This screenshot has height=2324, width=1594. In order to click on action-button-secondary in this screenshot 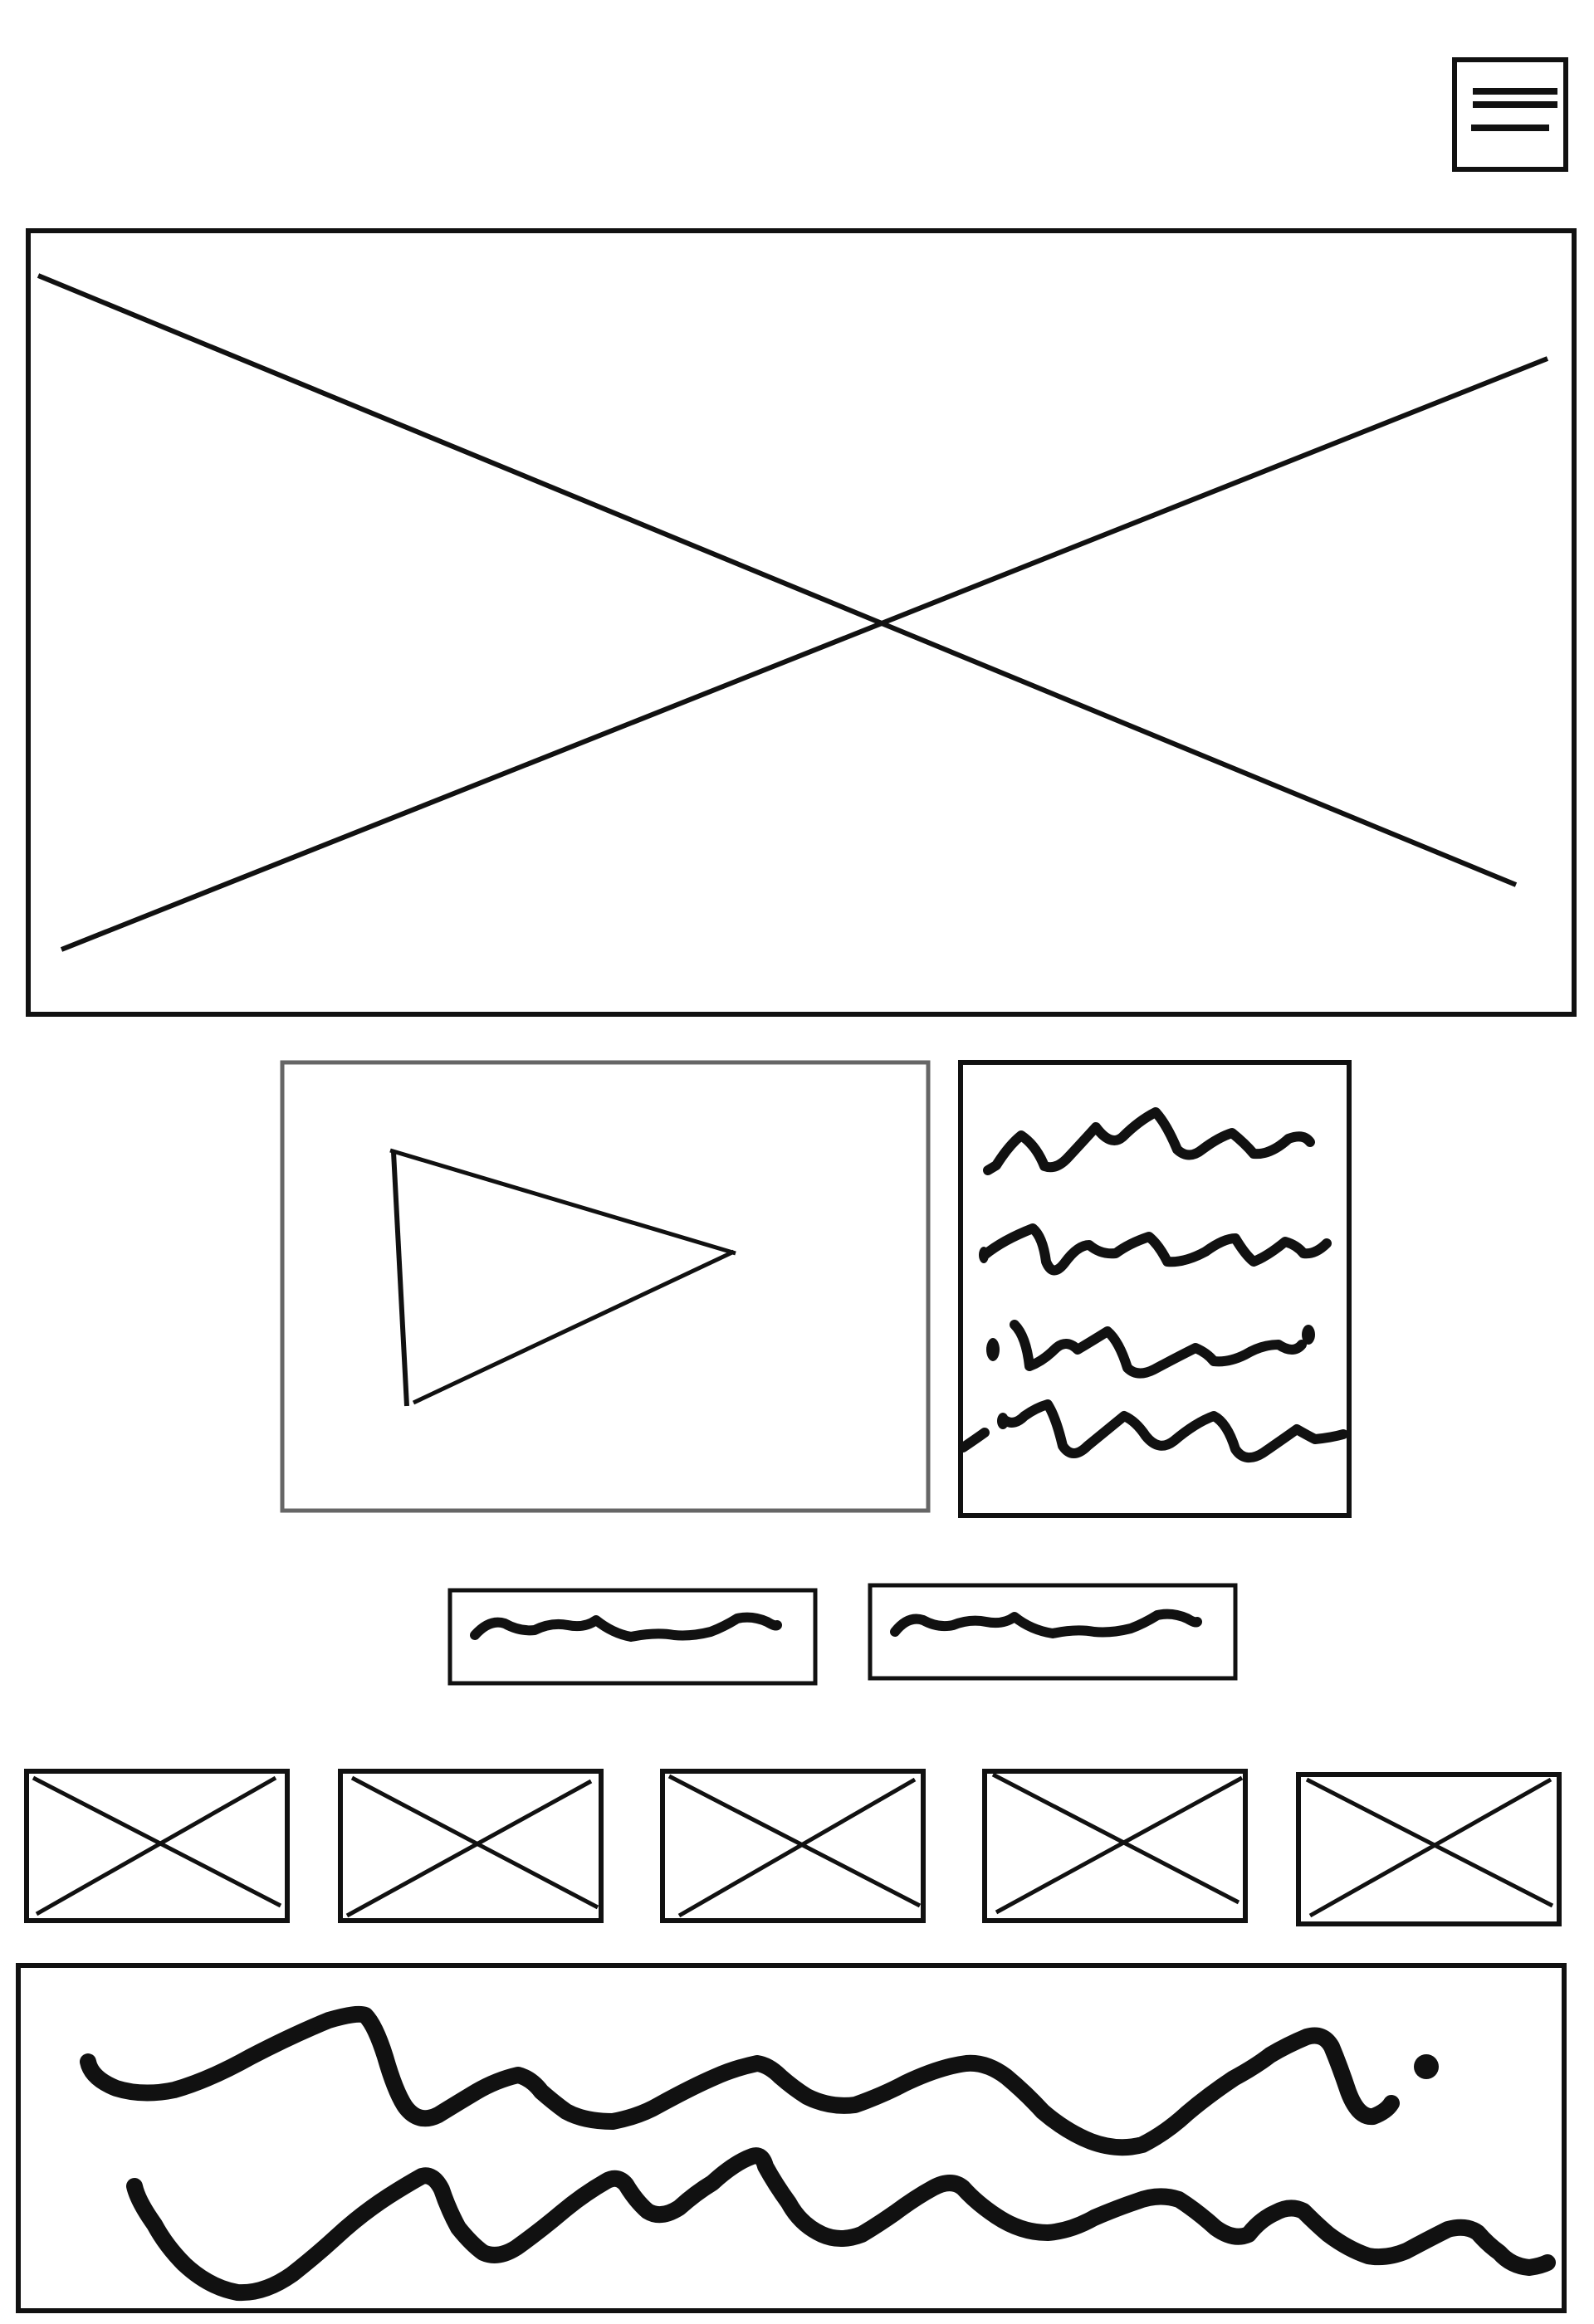, I will do `click(1053, 1632)`.